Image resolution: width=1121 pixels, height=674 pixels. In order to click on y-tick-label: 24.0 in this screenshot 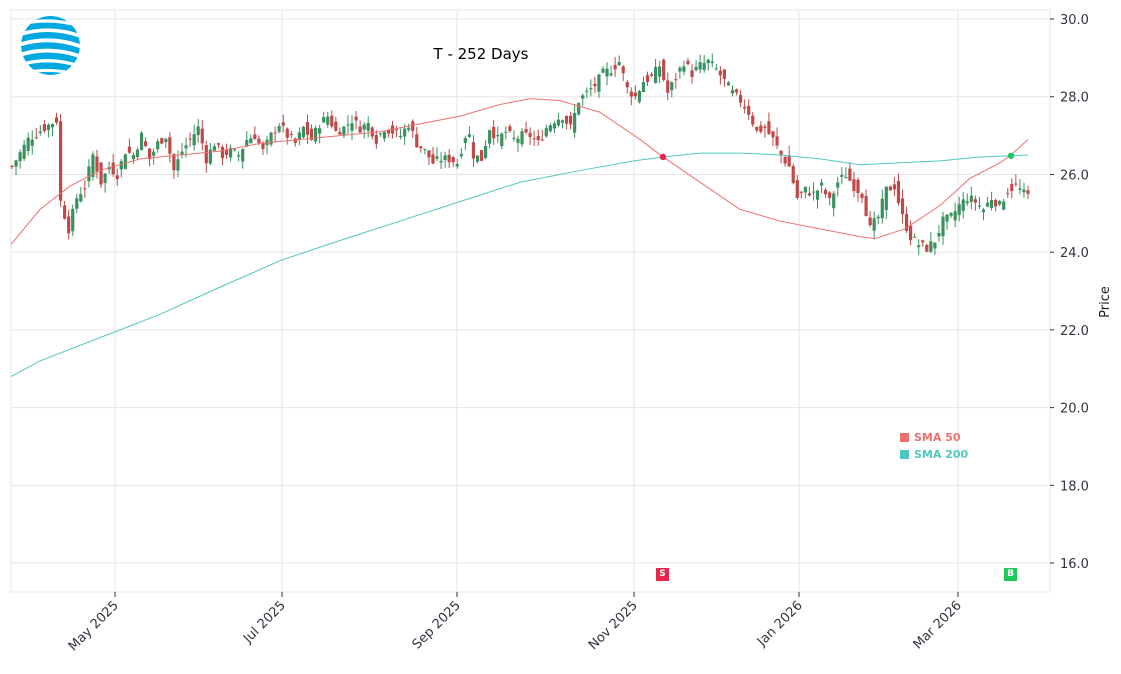, I will do `click(1074, 253)`.